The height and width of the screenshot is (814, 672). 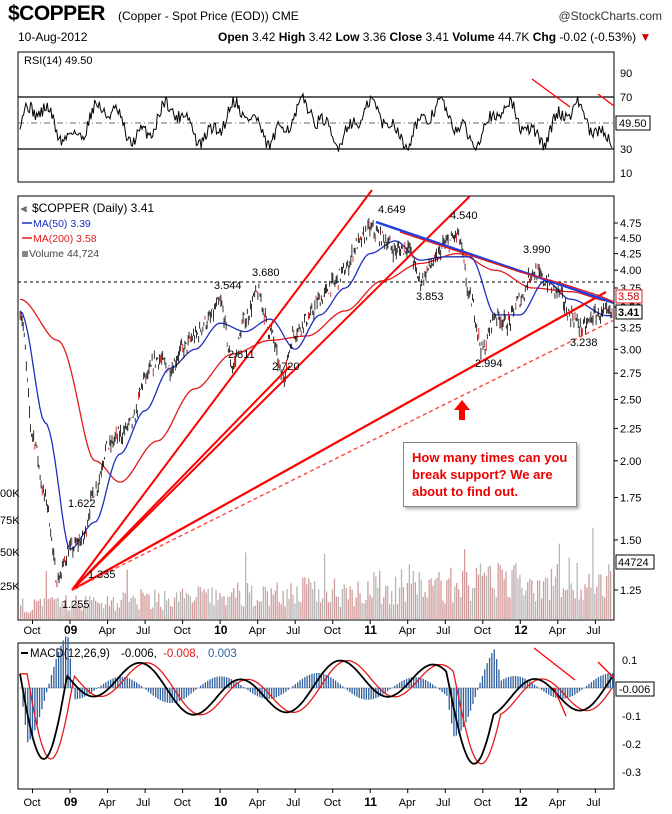 What do you see at coordinates (634, 690) in the screenshot?
I see `macd-current: -0.006` at bounding box center [634, 690].